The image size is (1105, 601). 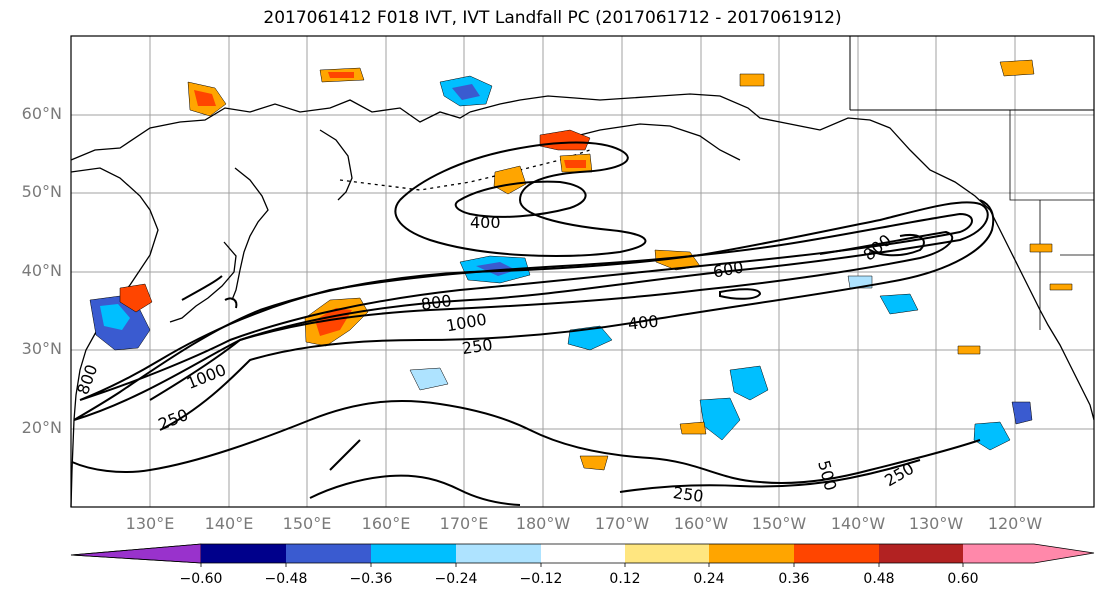 What do you see at coordinates (464, 523) in the screenshot?
I see `lon-label: 170°E` at bounding box center [464, 523].